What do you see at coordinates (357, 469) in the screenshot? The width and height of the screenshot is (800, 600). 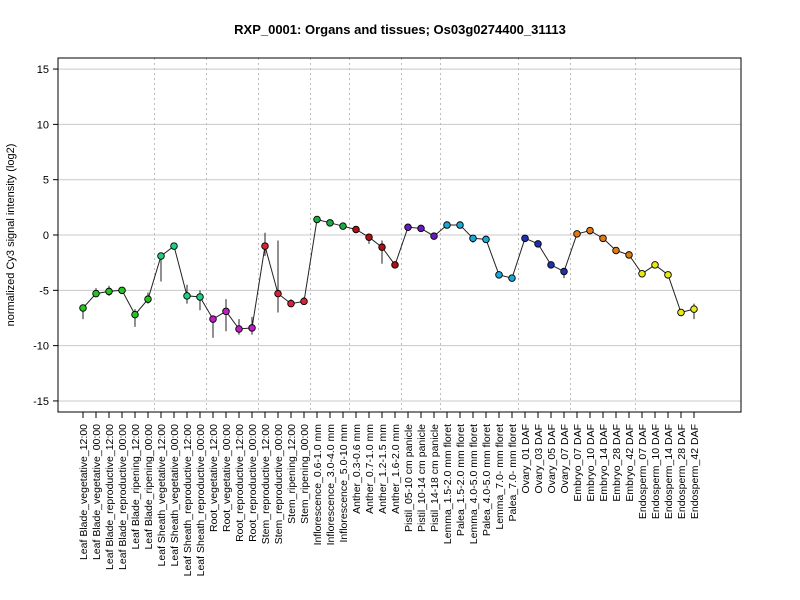 I see `x-tick-label: Anther_0.3-0.6 mm` at bounding box center [357, 469].